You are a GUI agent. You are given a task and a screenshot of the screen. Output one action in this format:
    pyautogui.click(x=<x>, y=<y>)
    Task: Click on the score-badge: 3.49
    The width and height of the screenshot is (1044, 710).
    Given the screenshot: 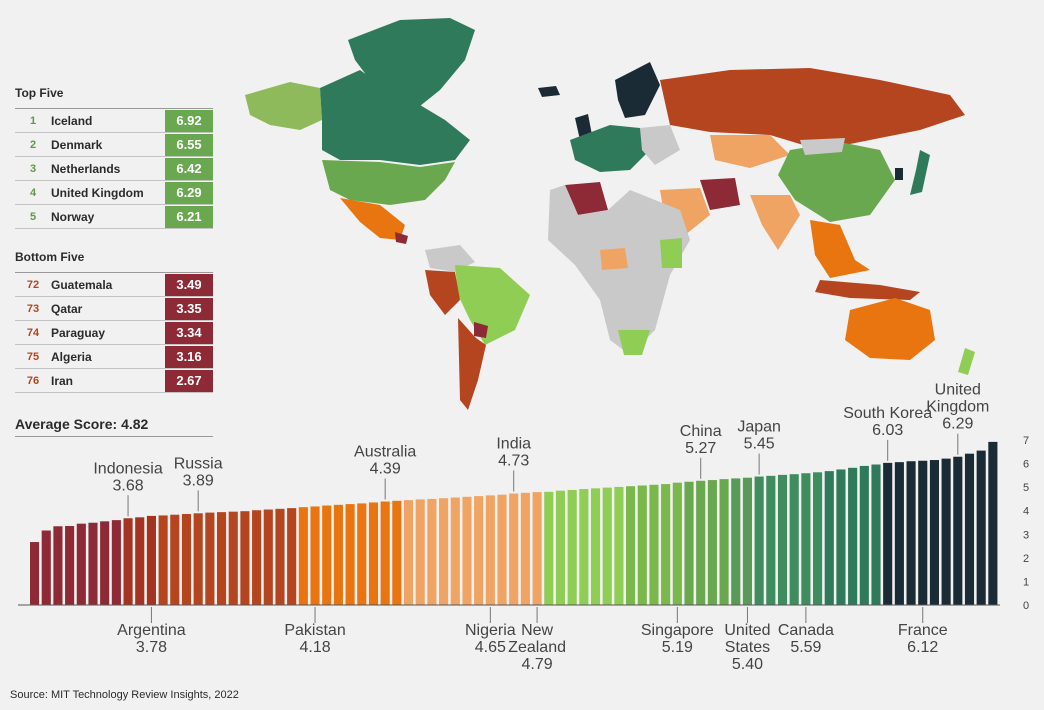 What is the action you would take?
    pyautogui.click(x=189, y=284)
    